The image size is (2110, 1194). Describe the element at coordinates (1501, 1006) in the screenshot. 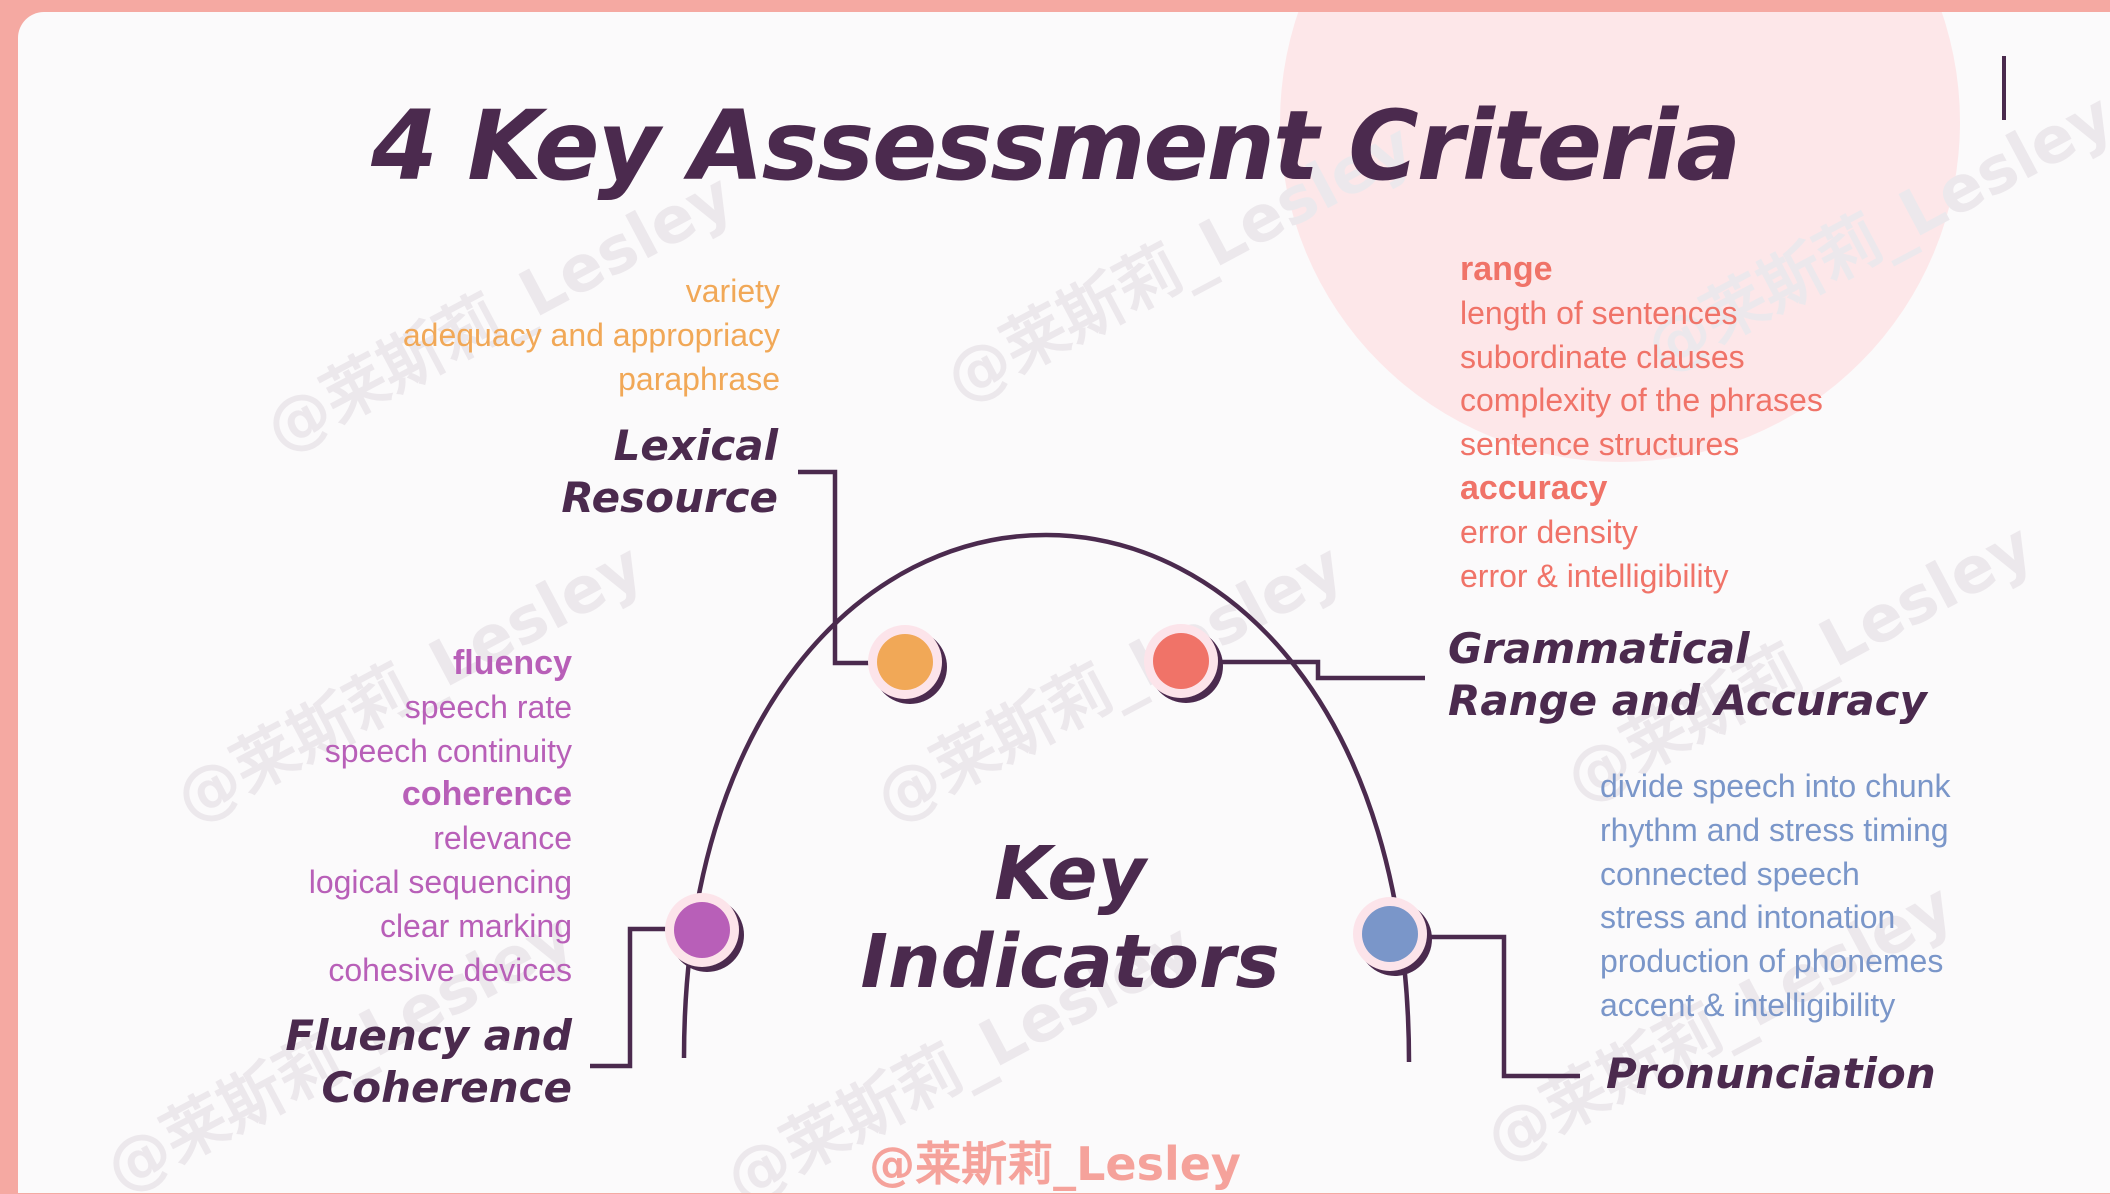

I see `pronunciation-connector` at that location.